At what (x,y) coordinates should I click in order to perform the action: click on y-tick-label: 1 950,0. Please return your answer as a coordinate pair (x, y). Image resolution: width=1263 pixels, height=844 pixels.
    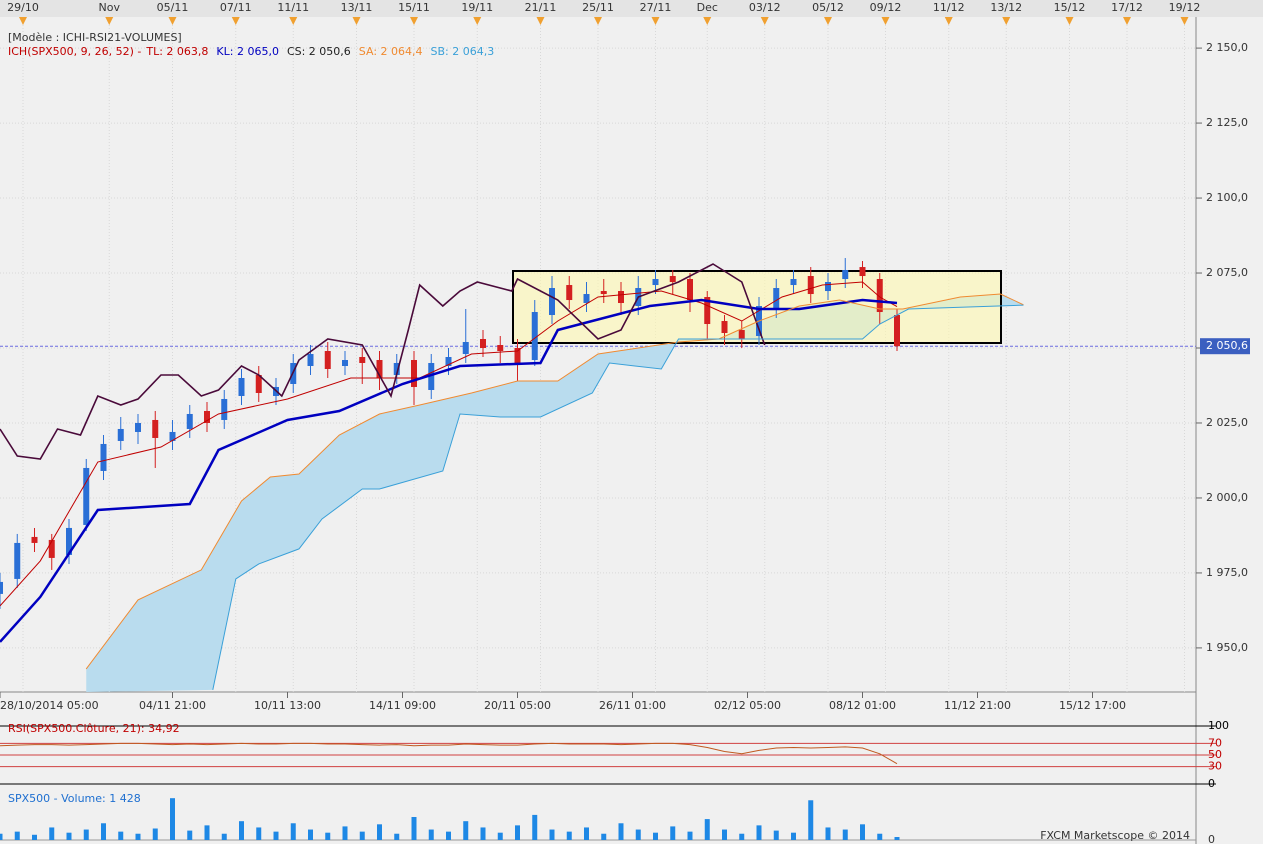
    Looking at the image, I should click on (1227, 647).